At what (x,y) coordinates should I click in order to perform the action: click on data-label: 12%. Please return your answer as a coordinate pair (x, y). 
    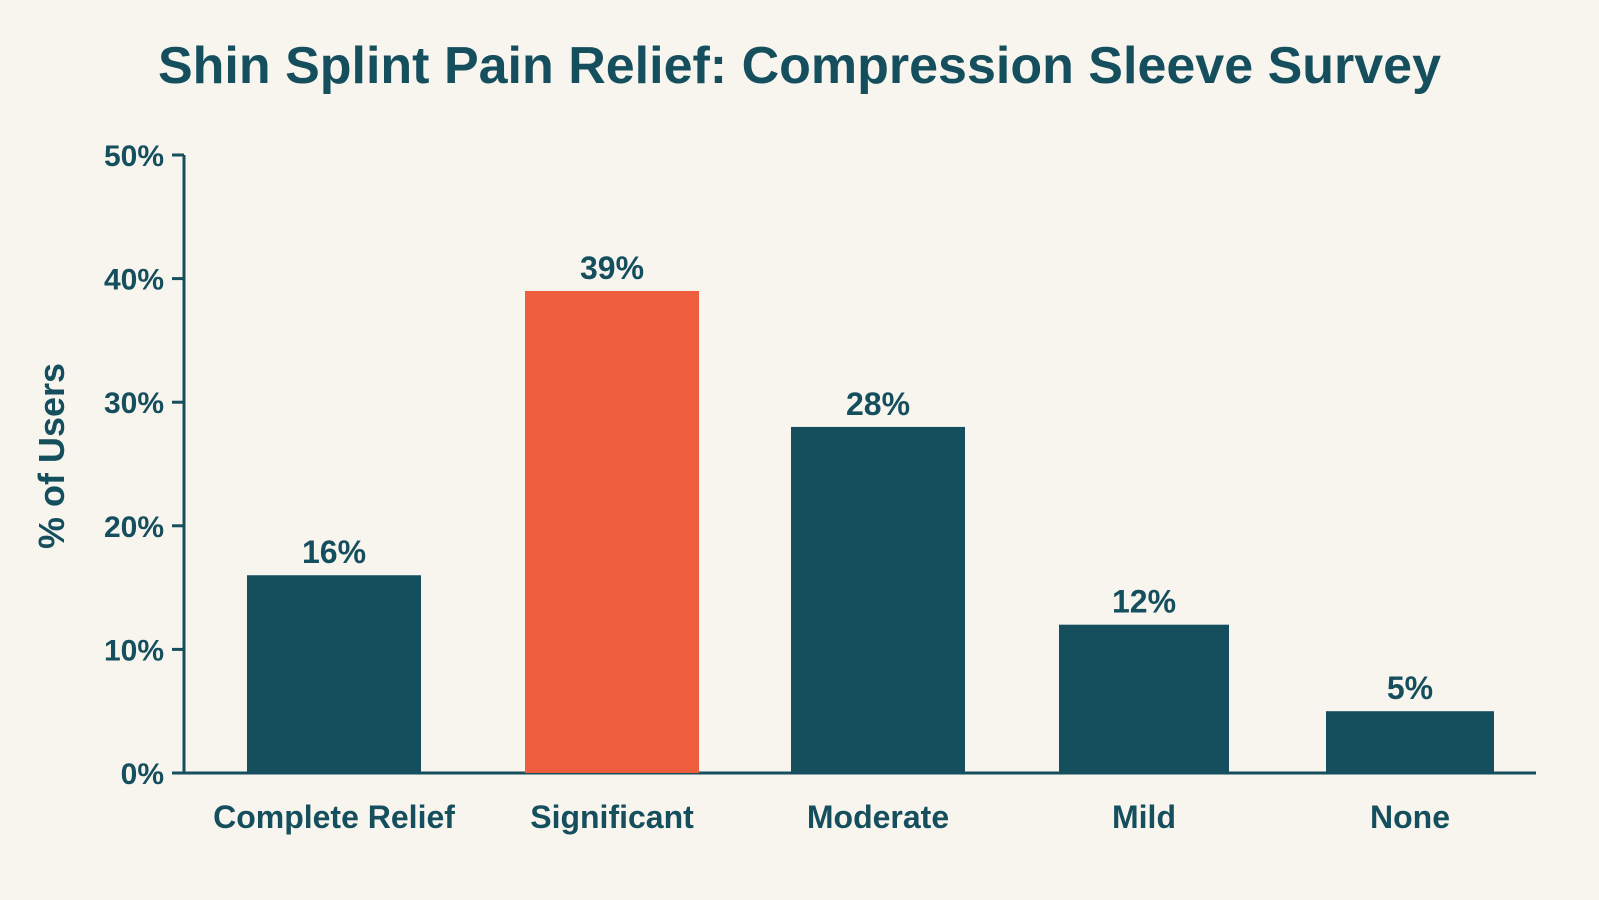
    Looking at the image, I should click on (1144, 602).